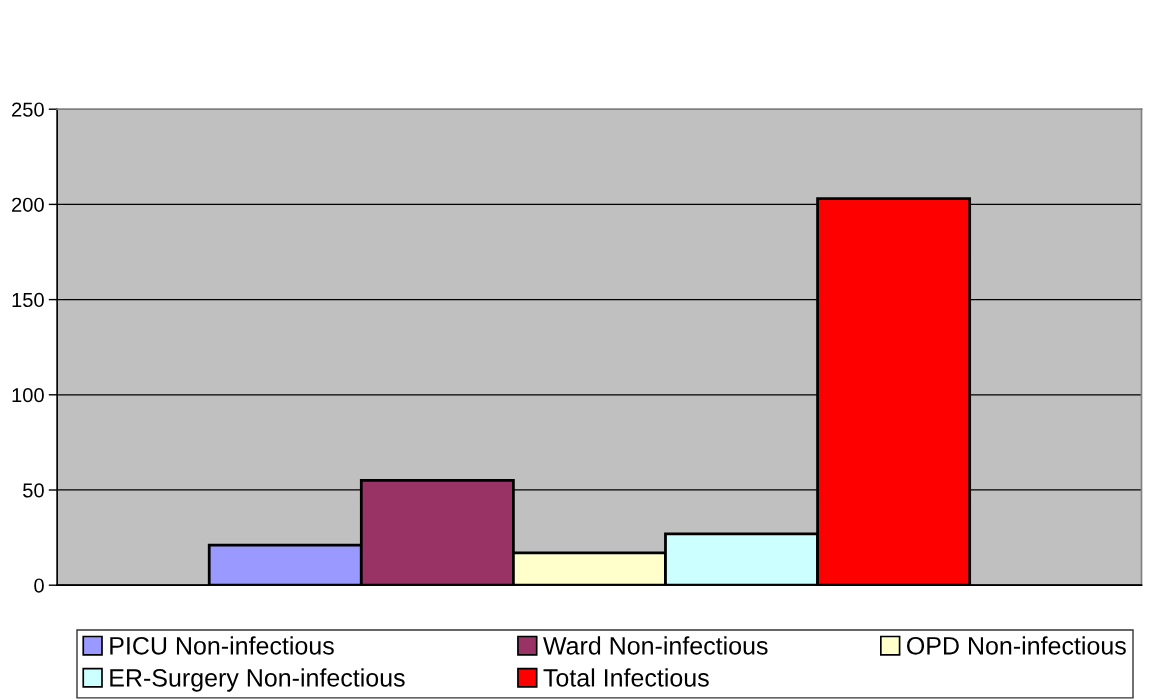 This screenshot has height=700, width=1166. What do you see at coordinates (655, 645) in the screenshot?
I see `legend-label: Ward Non-infectious` at bounding box center [655, 645].